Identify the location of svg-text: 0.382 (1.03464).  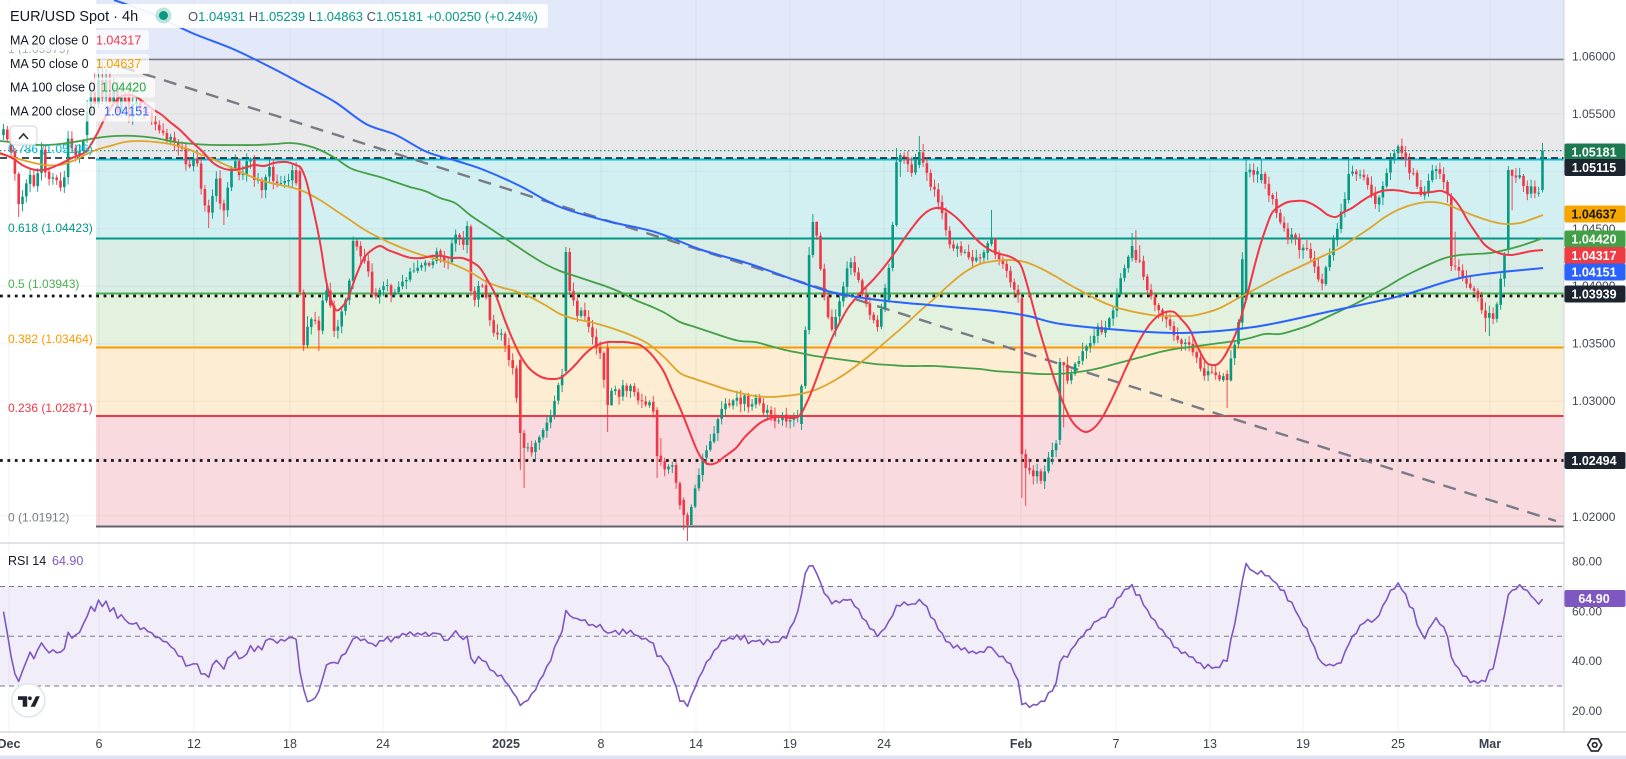
(50, 339).